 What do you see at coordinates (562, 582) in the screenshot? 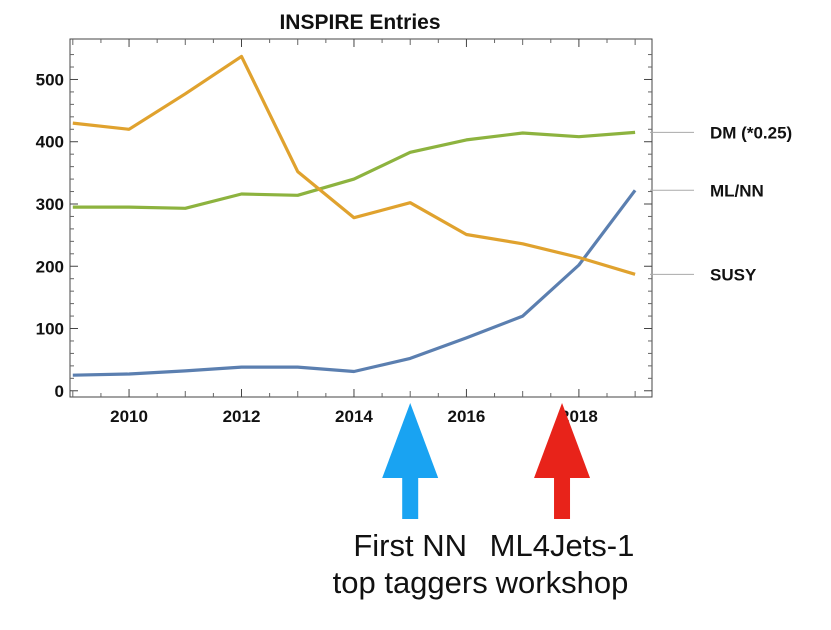
I see `annotation-line: workshop` at bounding box center [562, 582].